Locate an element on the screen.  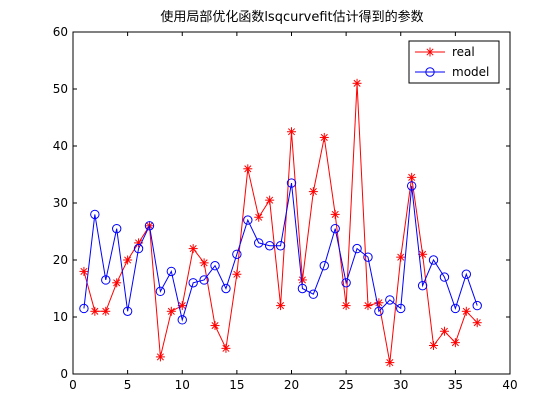
x-tick-label: 40 is located at coordinates (509, 385).